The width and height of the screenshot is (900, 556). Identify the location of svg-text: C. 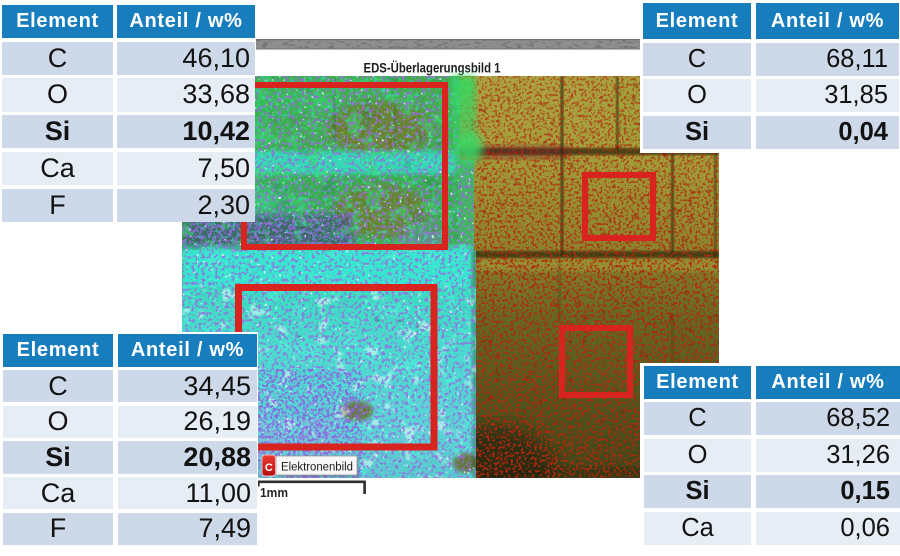
(269, 468).